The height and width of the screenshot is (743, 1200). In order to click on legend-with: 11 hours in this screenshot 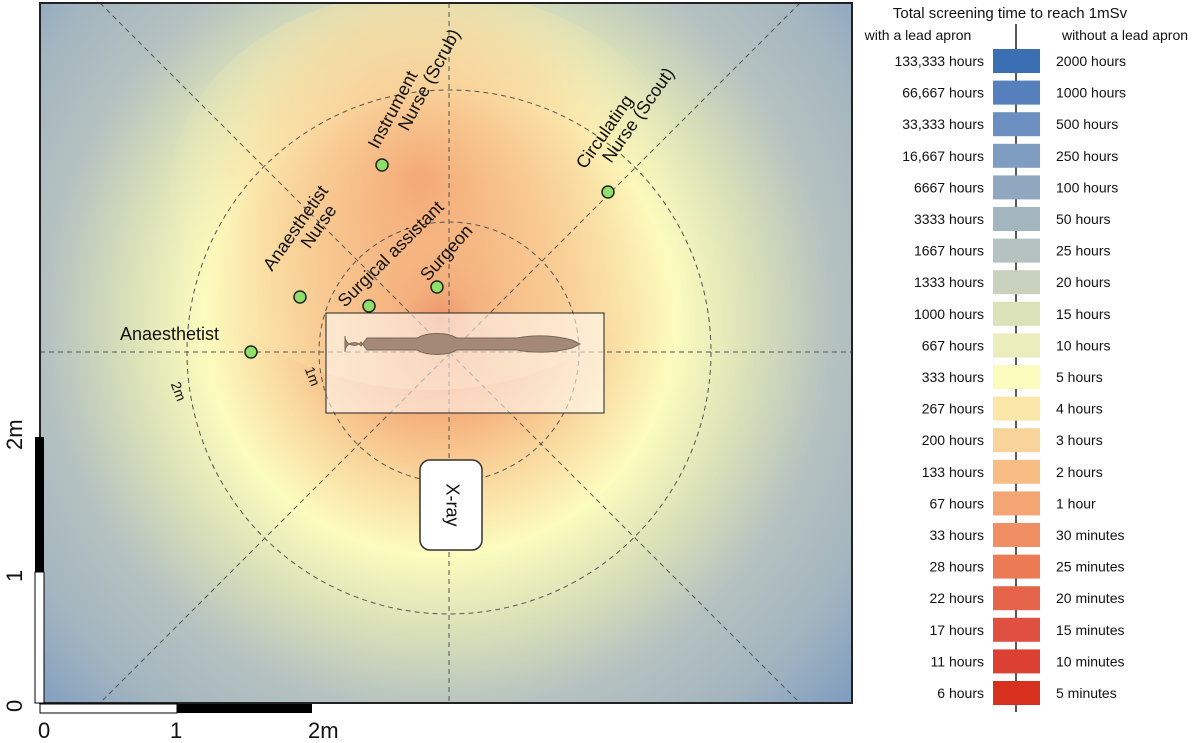, I will do `click(957, 661)`.